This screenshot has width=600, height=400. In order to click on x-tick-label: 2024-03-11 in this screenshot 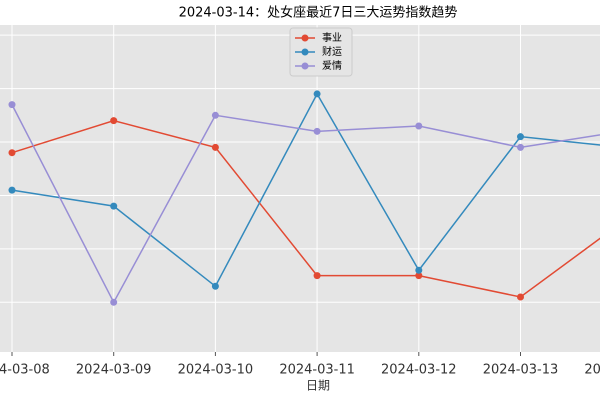, I will do `click(317, 370)`.